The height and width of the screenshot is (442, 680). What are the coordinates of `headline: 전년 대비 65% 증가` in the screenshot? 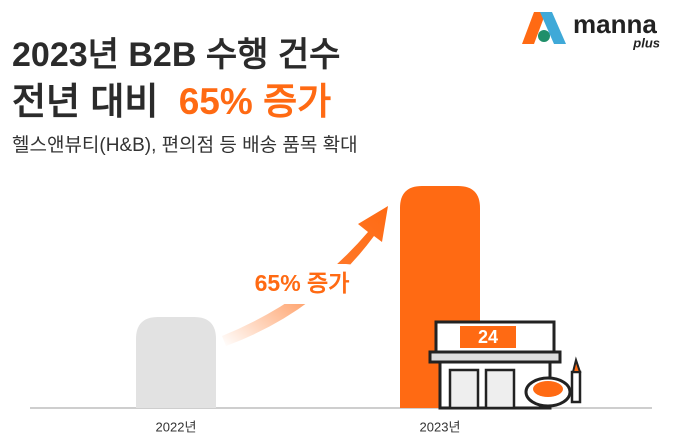 It's located at (171, 101).